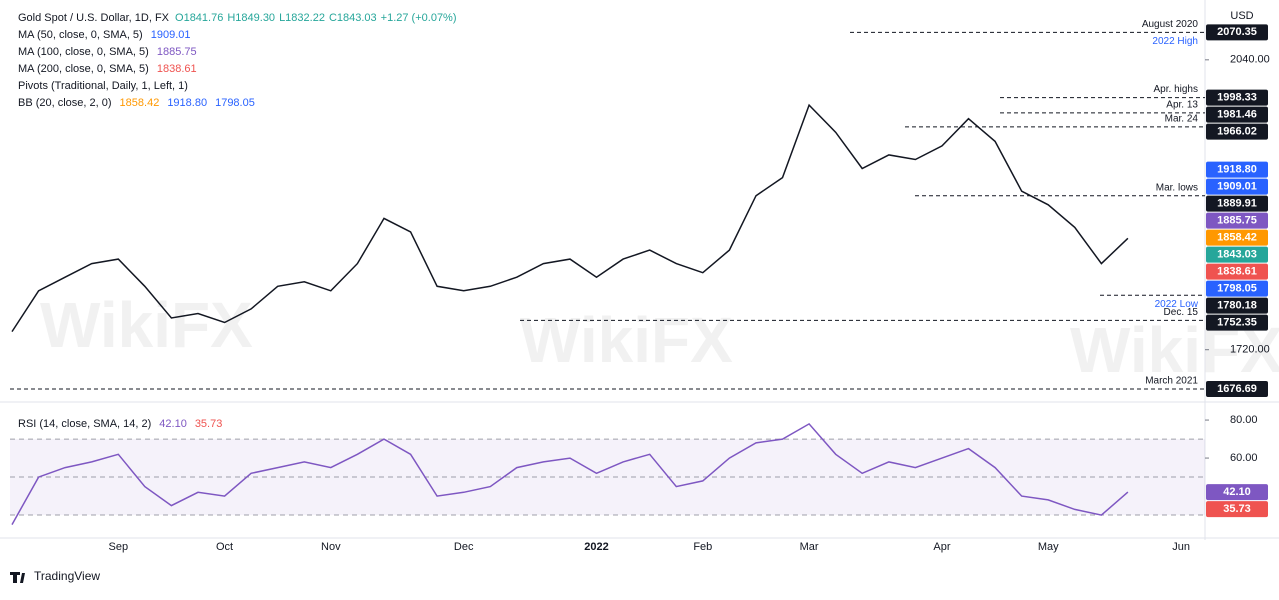 Image resolution: width=1279 pixels, height=600 pixels. I want to click on price-label: 1889.91, so click(1237, 204).